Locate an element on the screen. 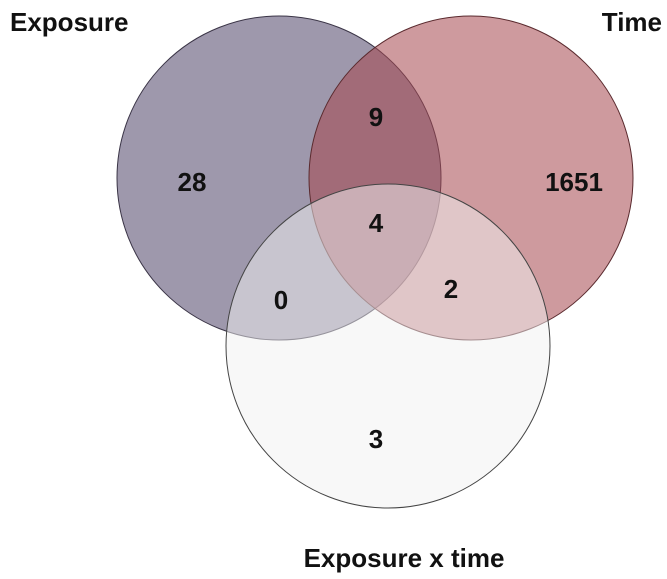 The image size is (667, 579). exposure-only-count: 28 is located at coordinates (192, 182).